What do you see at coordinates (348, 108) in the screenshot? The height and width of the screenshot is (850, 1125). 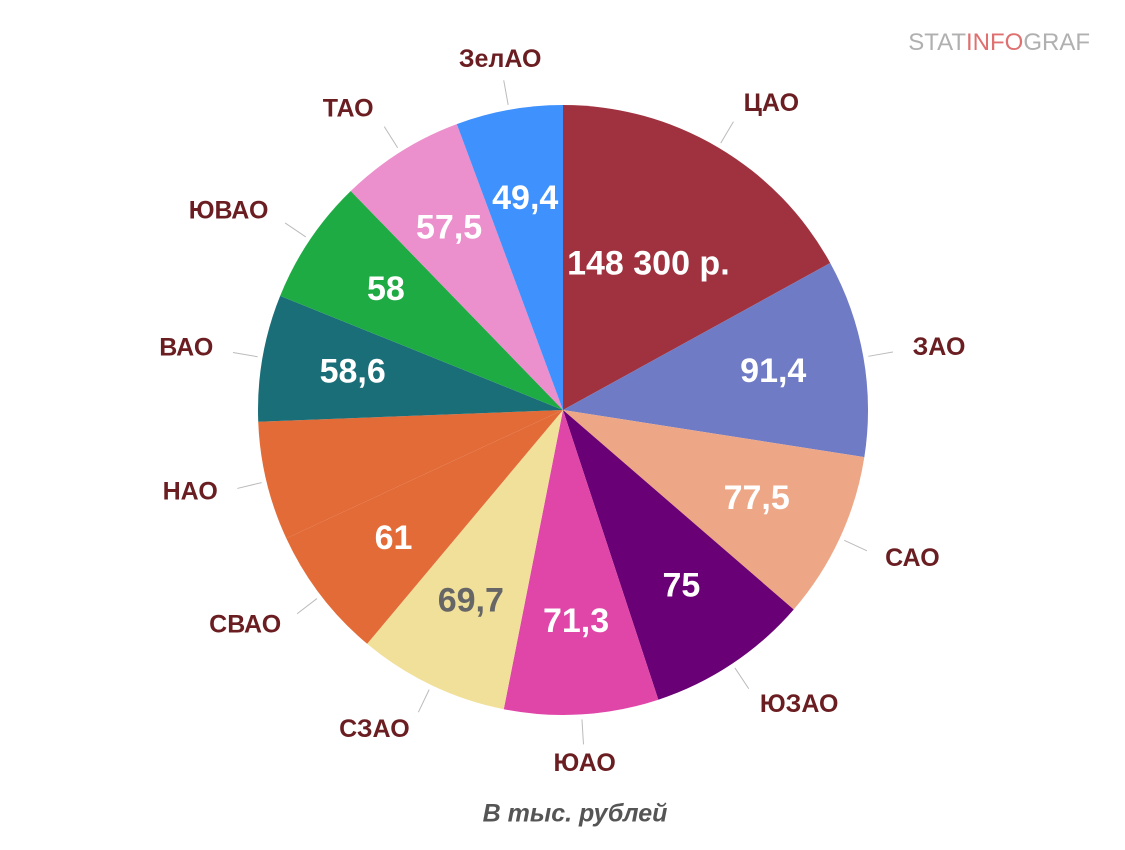 I see `category-label: ТАО` at bounding box center [348, 108].